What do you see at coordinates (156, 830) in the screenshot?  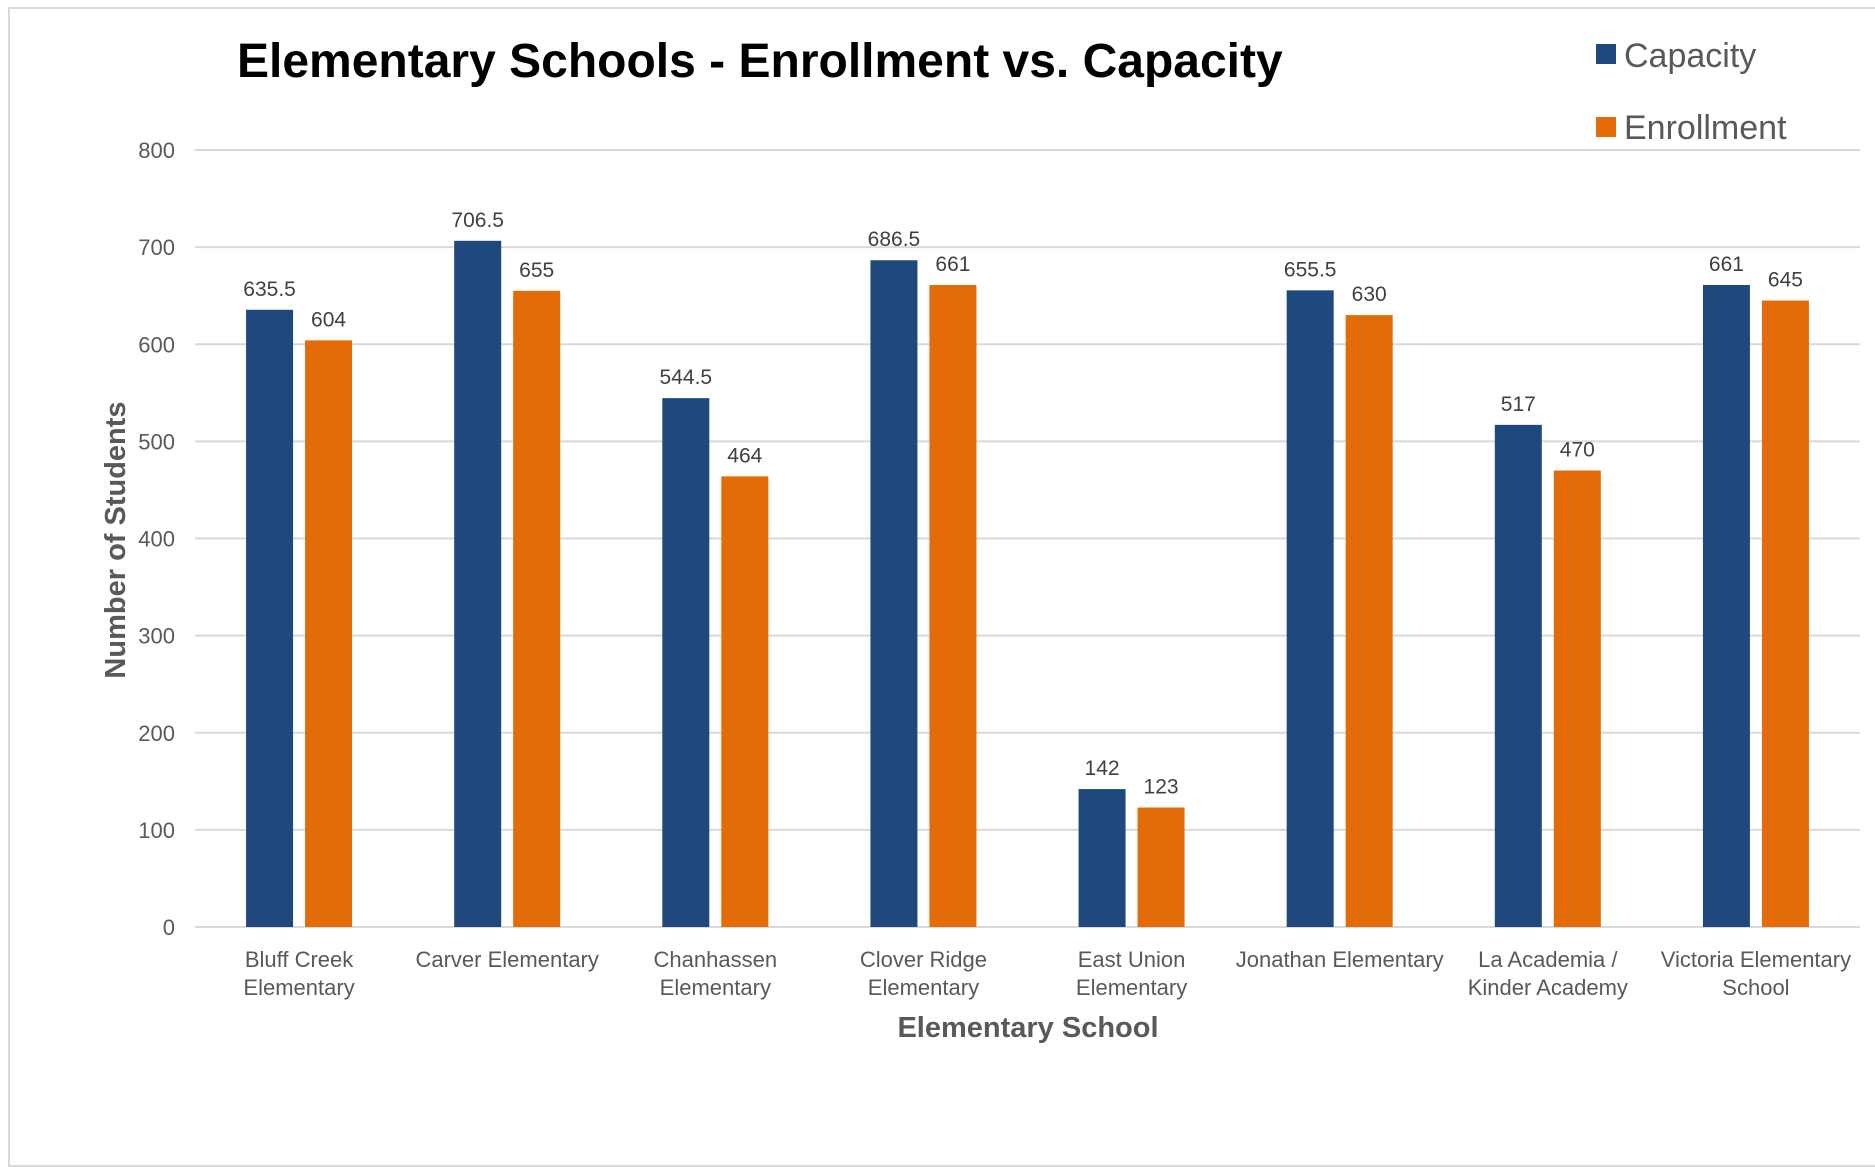 I see `y-tick-label: 100` at bounding box center [156, 830].